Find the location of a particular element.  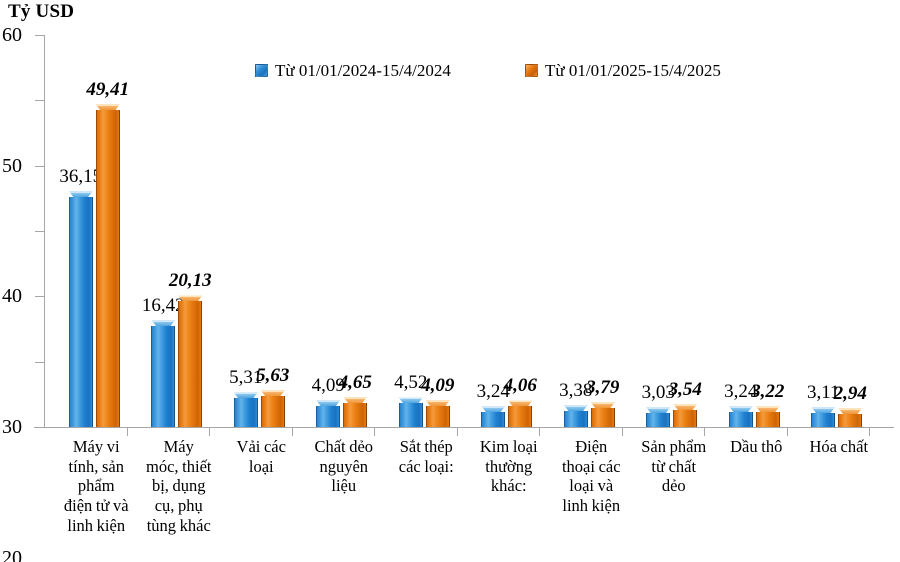

category-label-line: bị, dụng is located at coordinates (178, 486).